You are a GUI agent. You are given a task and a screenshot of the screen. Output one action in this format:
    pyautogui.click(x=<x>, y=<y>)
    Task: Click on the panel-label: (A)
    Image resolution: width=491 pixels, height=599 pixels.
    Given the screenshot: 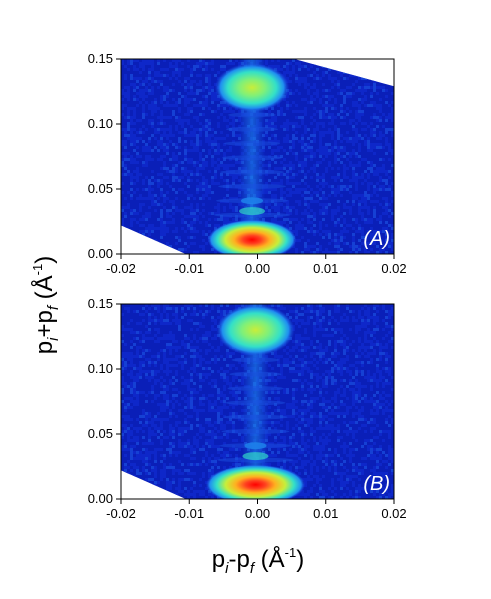 What is the action you would take?
    pyautogui.click(x=376, y=239)
    